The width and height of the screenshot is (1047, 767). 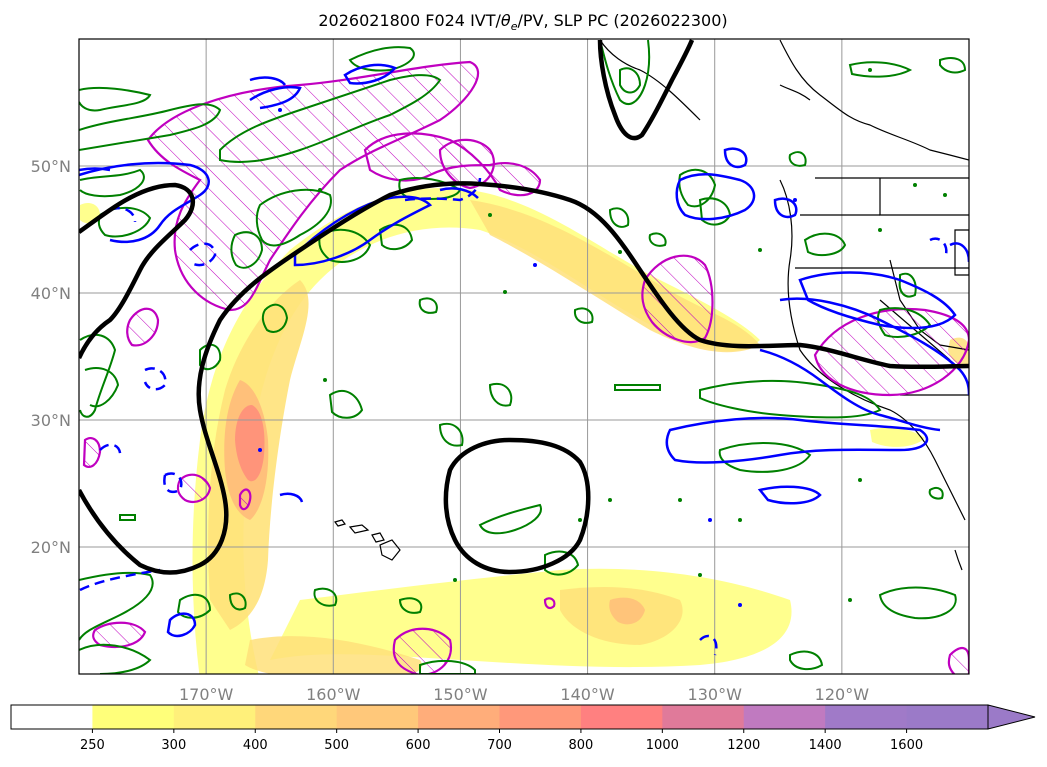 I want to click on colorbar-tick-label: 400, so click(x=255, y=745).